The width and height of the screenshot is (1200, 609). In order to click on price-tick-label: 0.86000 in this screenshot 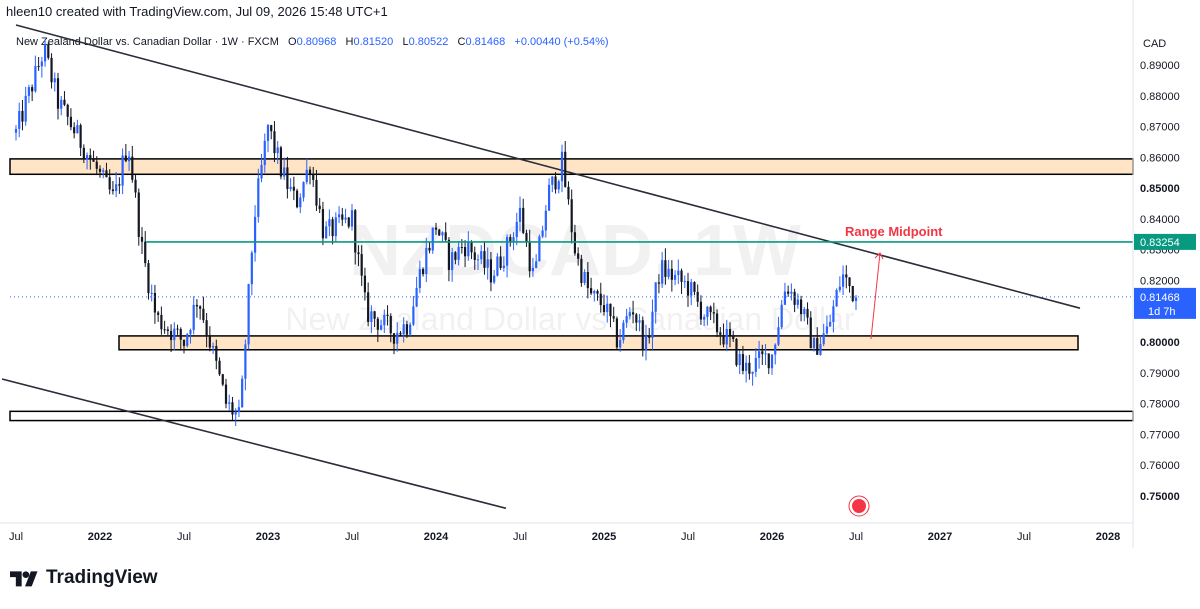, I will do `click(1160, 158)`.